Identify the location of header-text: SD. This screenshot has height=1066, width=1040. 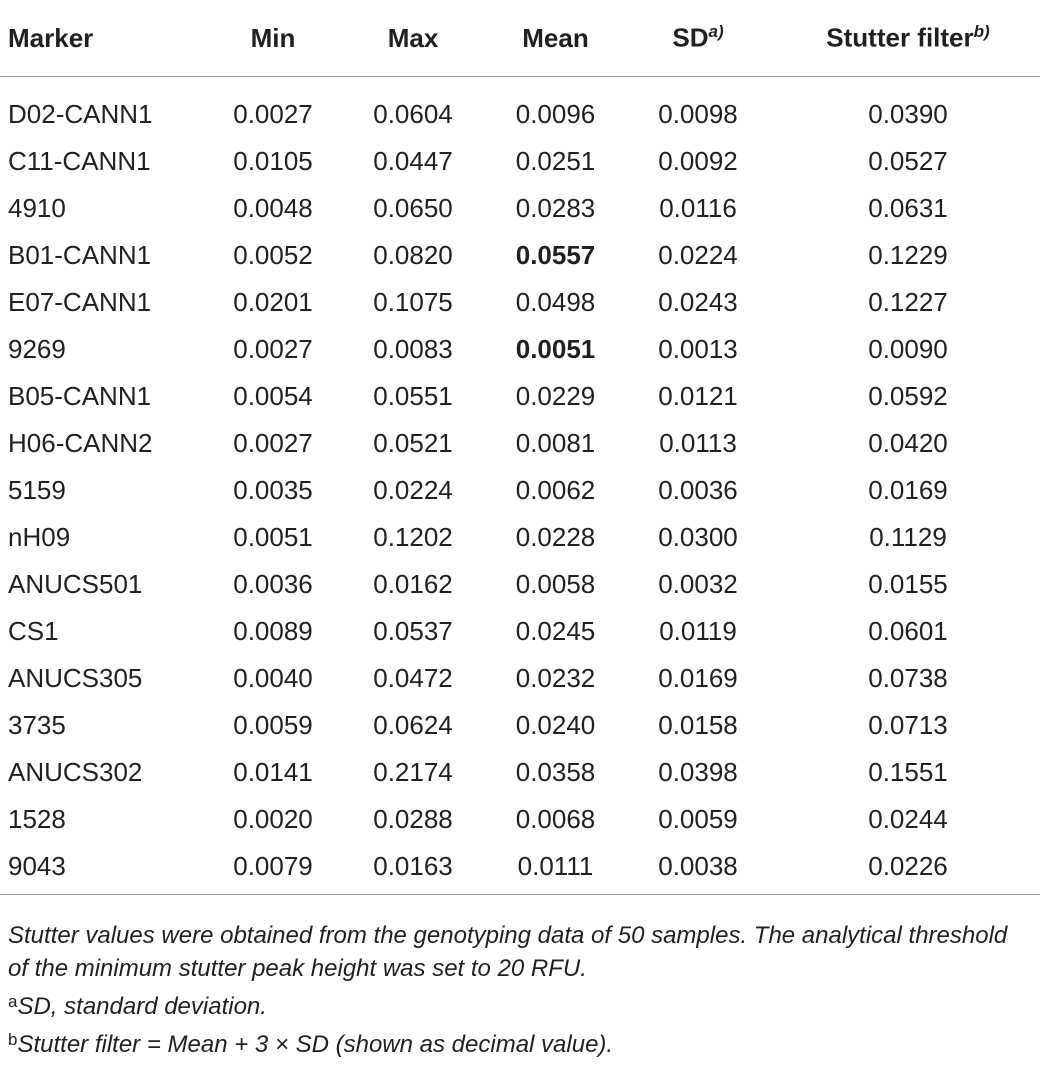
(690, 37).